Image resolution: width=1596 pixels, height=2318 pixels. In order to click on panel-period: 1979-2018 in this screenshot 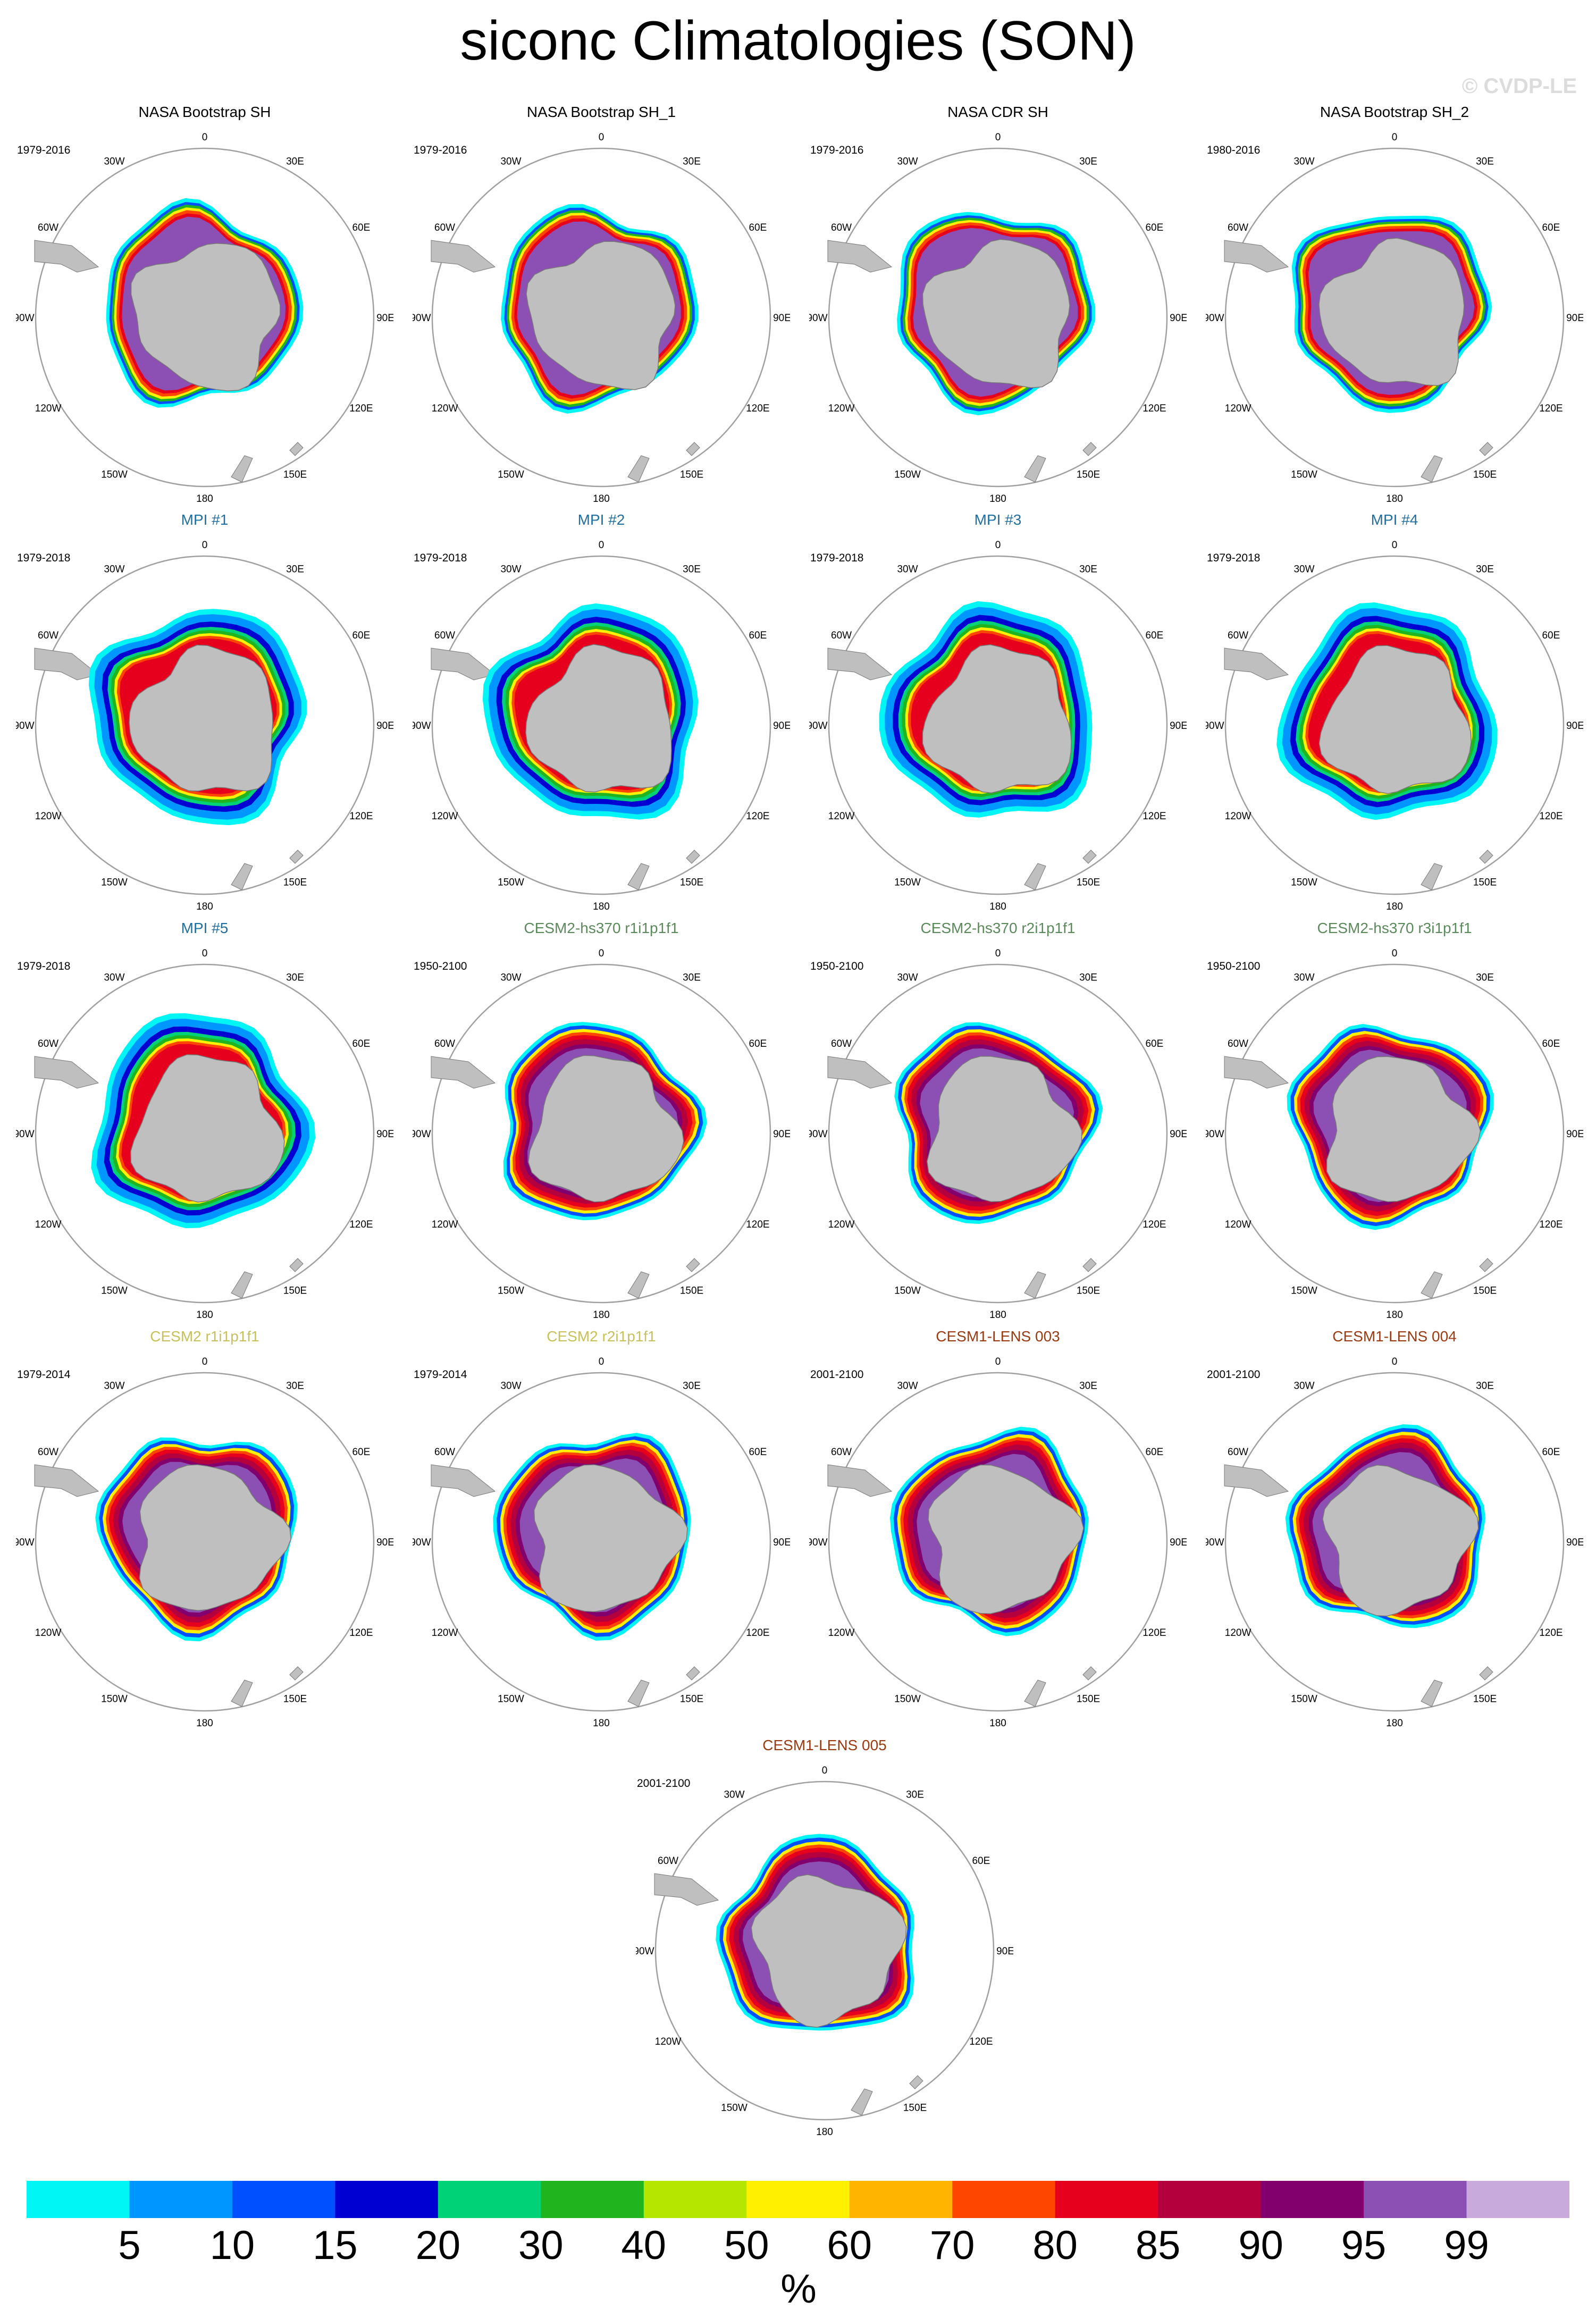, I will do `click(837, 558)`.